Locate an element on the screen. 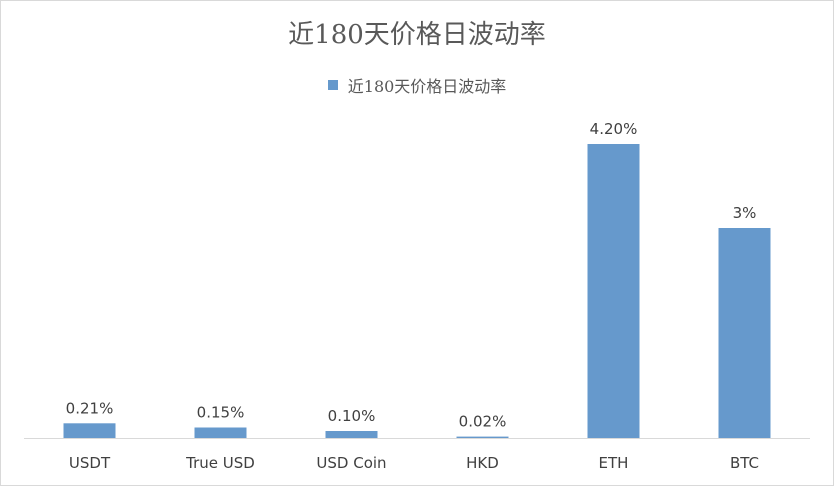  bar-eth is located at coordinates (613, 291).